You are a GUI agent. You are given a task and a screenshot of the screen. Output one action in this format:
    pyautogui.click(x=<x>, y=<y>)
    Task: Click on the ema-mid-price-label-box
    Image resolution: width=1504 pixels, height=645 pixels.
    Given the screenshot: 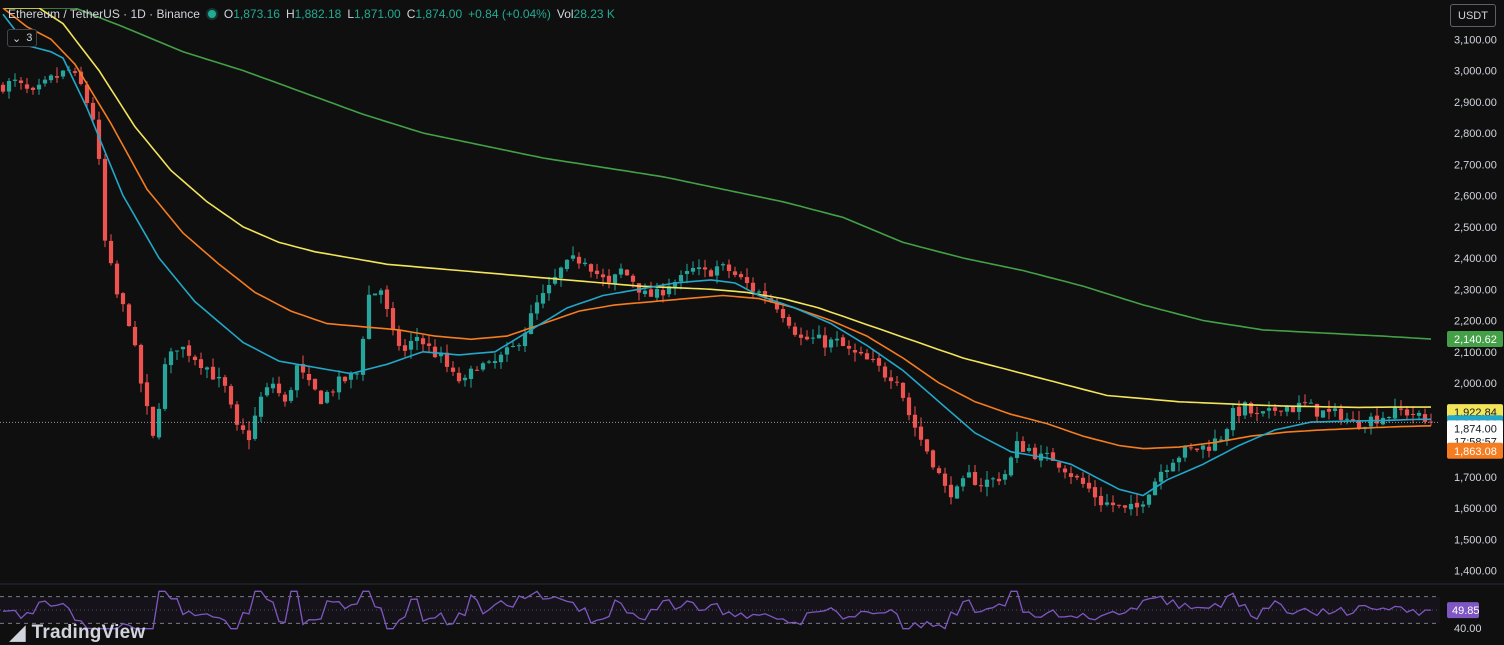 What is the action you would take?
    pyautogui.click(x=1475, y=450)
    